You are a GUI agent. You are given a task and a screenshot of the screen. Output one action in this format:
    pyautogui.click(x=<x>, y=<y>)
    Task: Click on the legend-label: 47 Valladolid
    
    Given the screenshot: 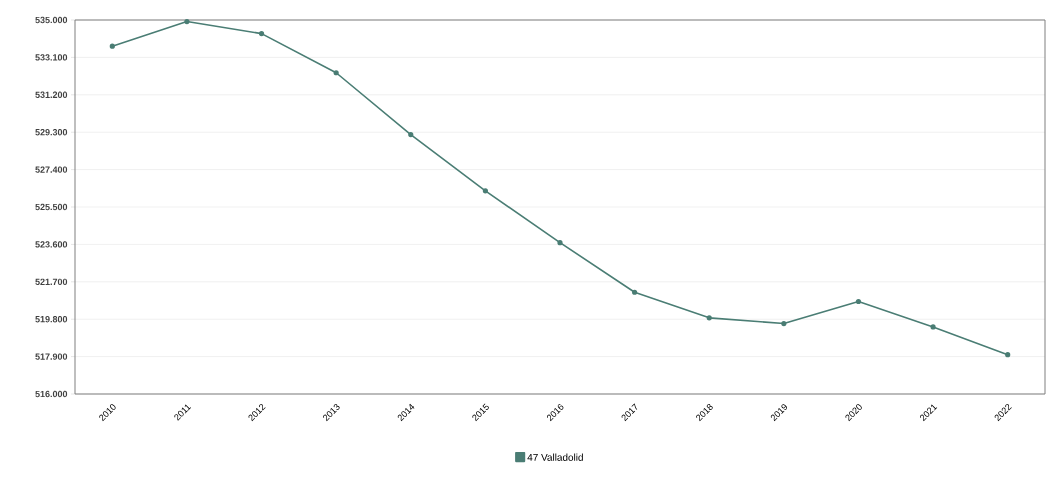 What is the action you would take?
    pyautogui.click(x=555, y=457)
    